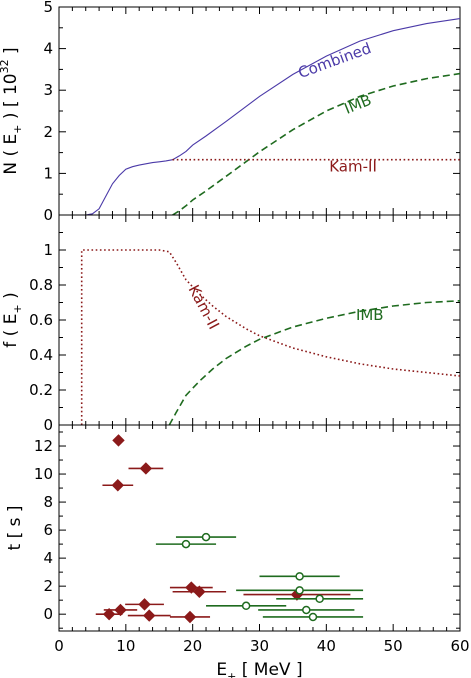 This screenshot has width=471, height=678. What do you see at coordinates (41, 355) in the screenshot?
I see `y-tick-label: 0.4` at bounding box center [41, 355].